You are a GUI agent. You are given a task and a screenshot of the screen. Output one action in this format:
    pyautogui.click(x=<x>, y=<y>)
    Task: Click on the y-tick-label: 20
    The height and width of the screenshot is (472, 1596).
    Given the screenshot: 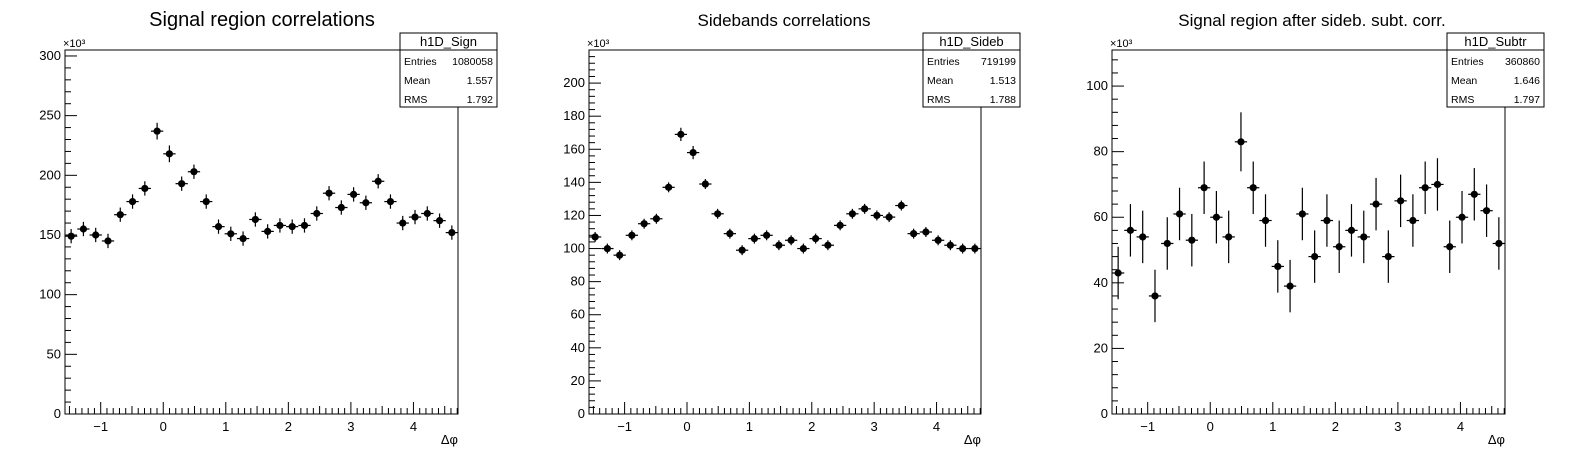 What is the action you would take?
    pyautogui.click(x=1101, y=347)
    